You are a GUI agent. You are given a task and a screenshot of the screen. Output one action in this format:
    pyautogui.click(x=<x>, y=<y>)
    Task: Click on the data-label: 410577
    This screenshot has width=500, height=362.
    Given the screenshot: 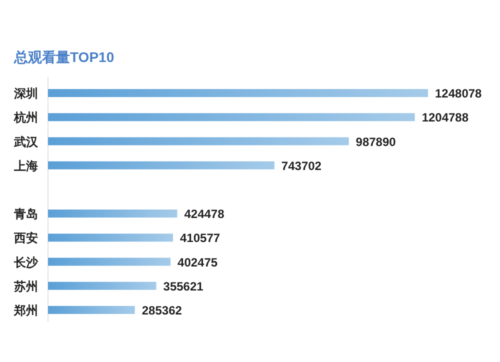 What is the action you would take?
    pyautogui.click(x=200, y=238)
    